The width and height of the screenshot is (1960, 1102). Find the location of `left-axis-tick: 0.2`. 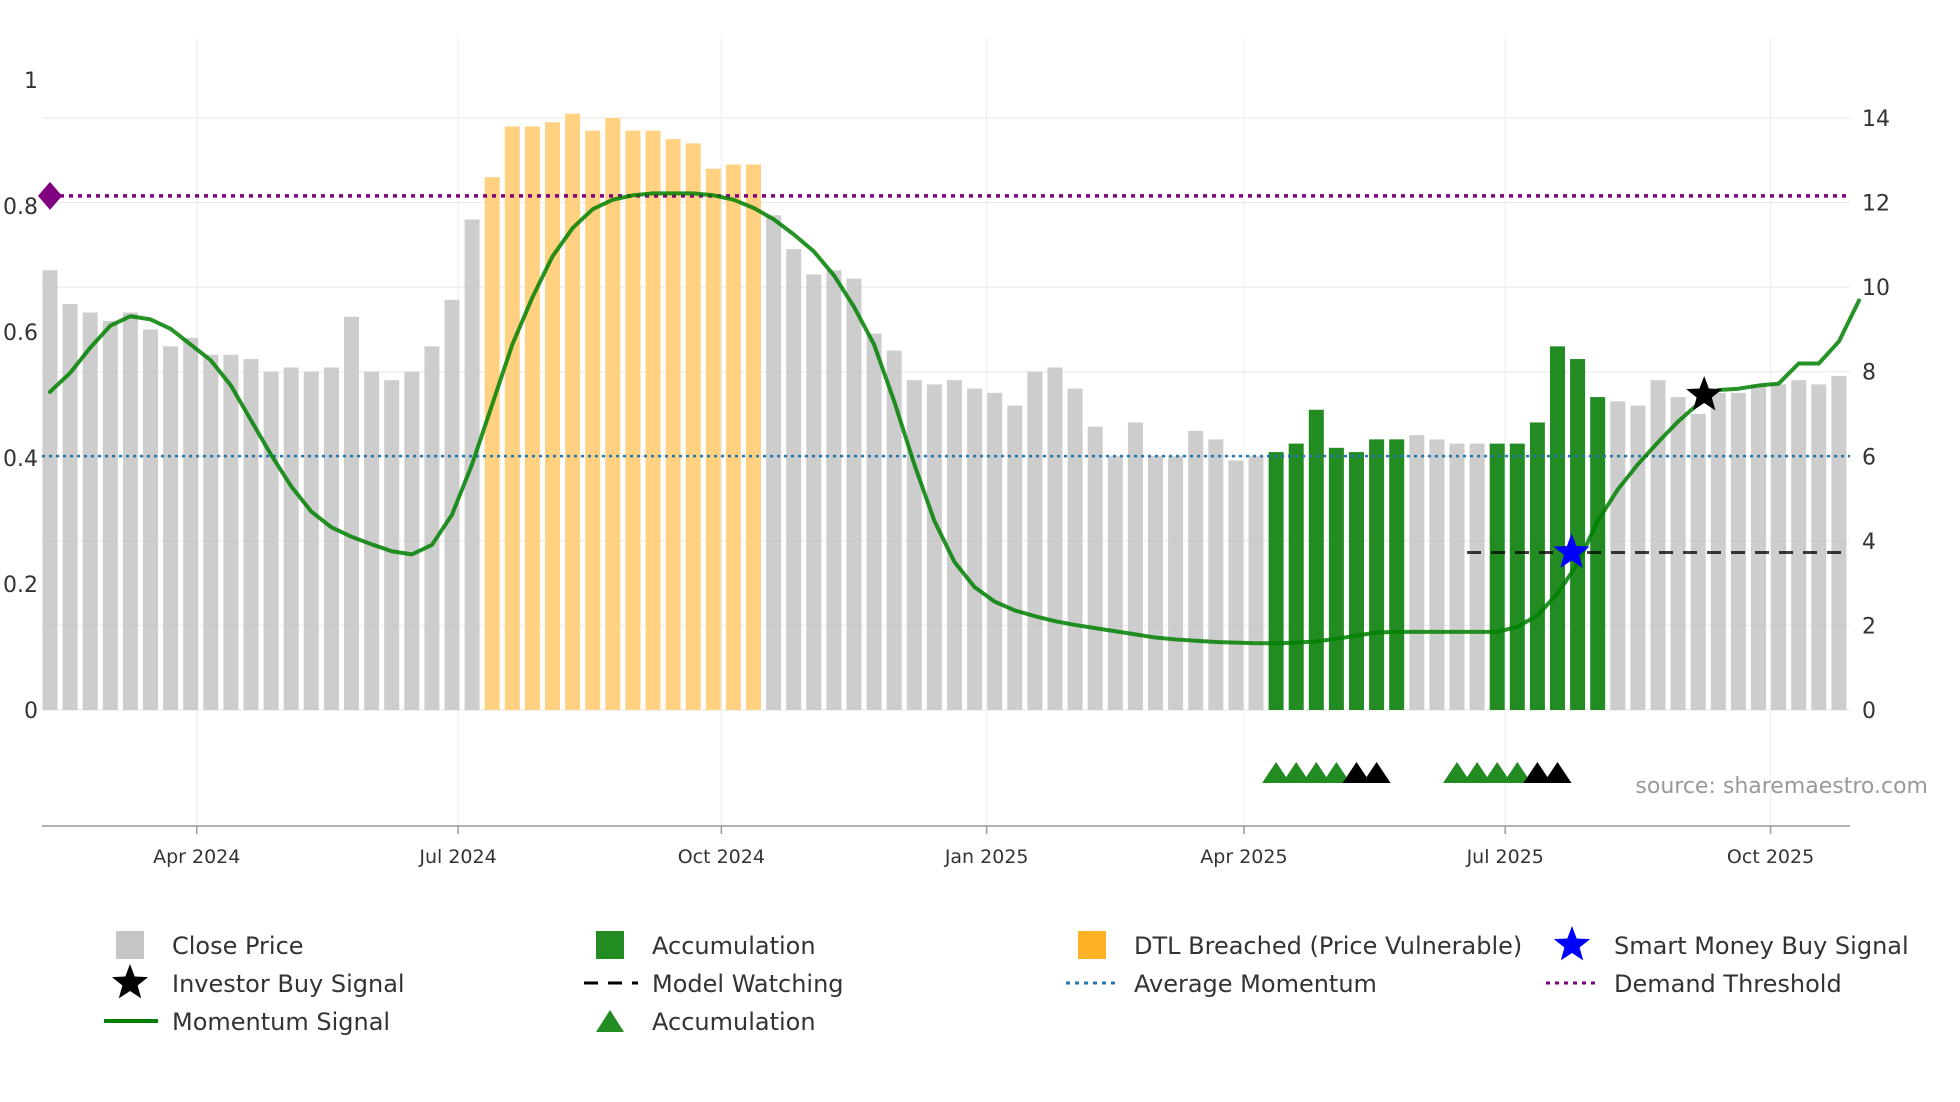

left-axis-tick: 0.2 is located at coordinates (20, 585).